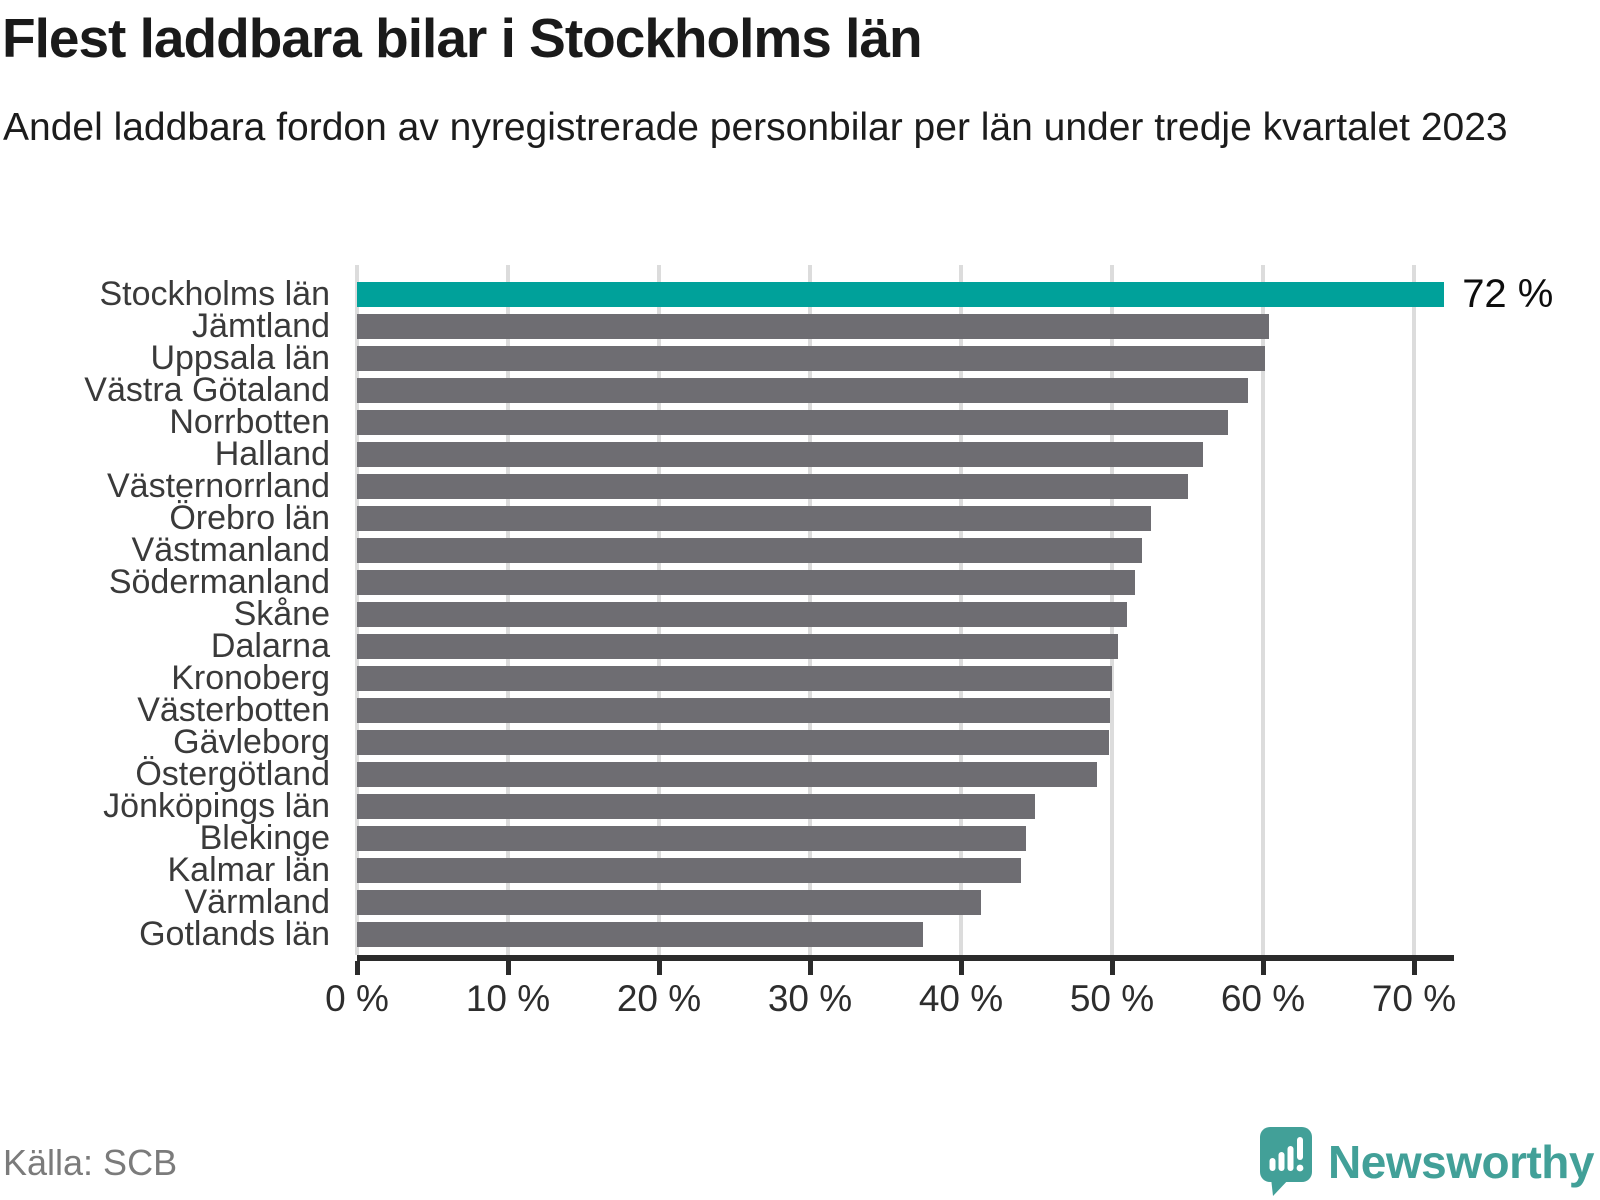 Image resolution: width=1600 pixels, height=1200 pixels. I want to click on bar-row: Södermanland, so click(800, 582).